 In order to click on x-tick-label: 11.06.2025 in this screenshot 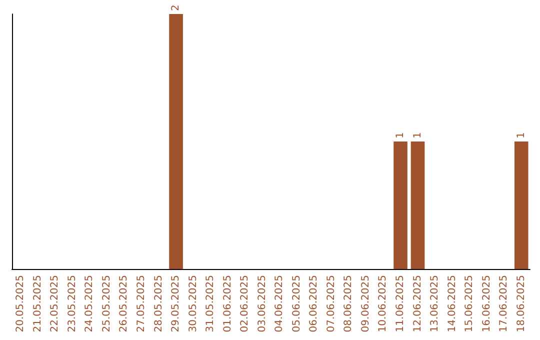, I will do `click(400, 303)`.